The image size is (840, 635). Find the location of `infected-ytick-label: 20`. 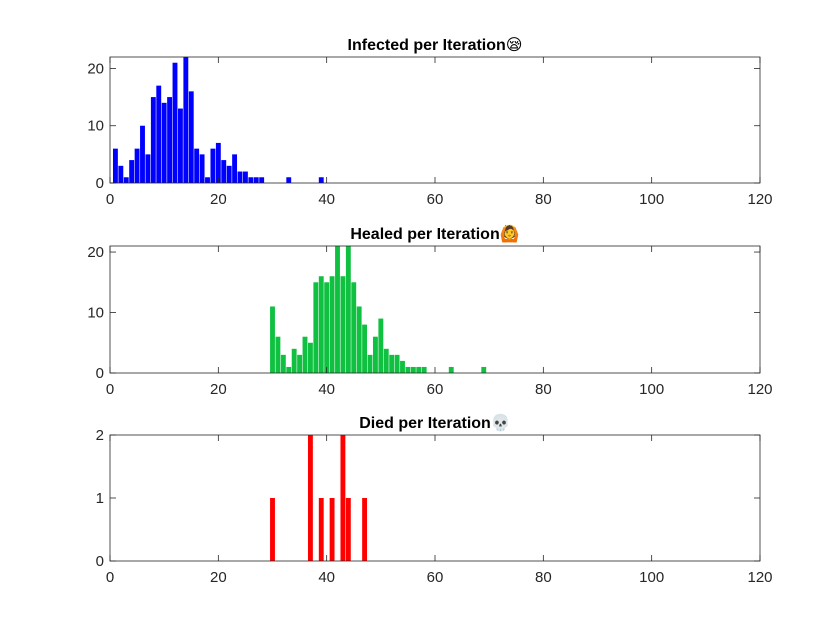

infected-ytick-label: 20 is located at coordinates (95, 68).